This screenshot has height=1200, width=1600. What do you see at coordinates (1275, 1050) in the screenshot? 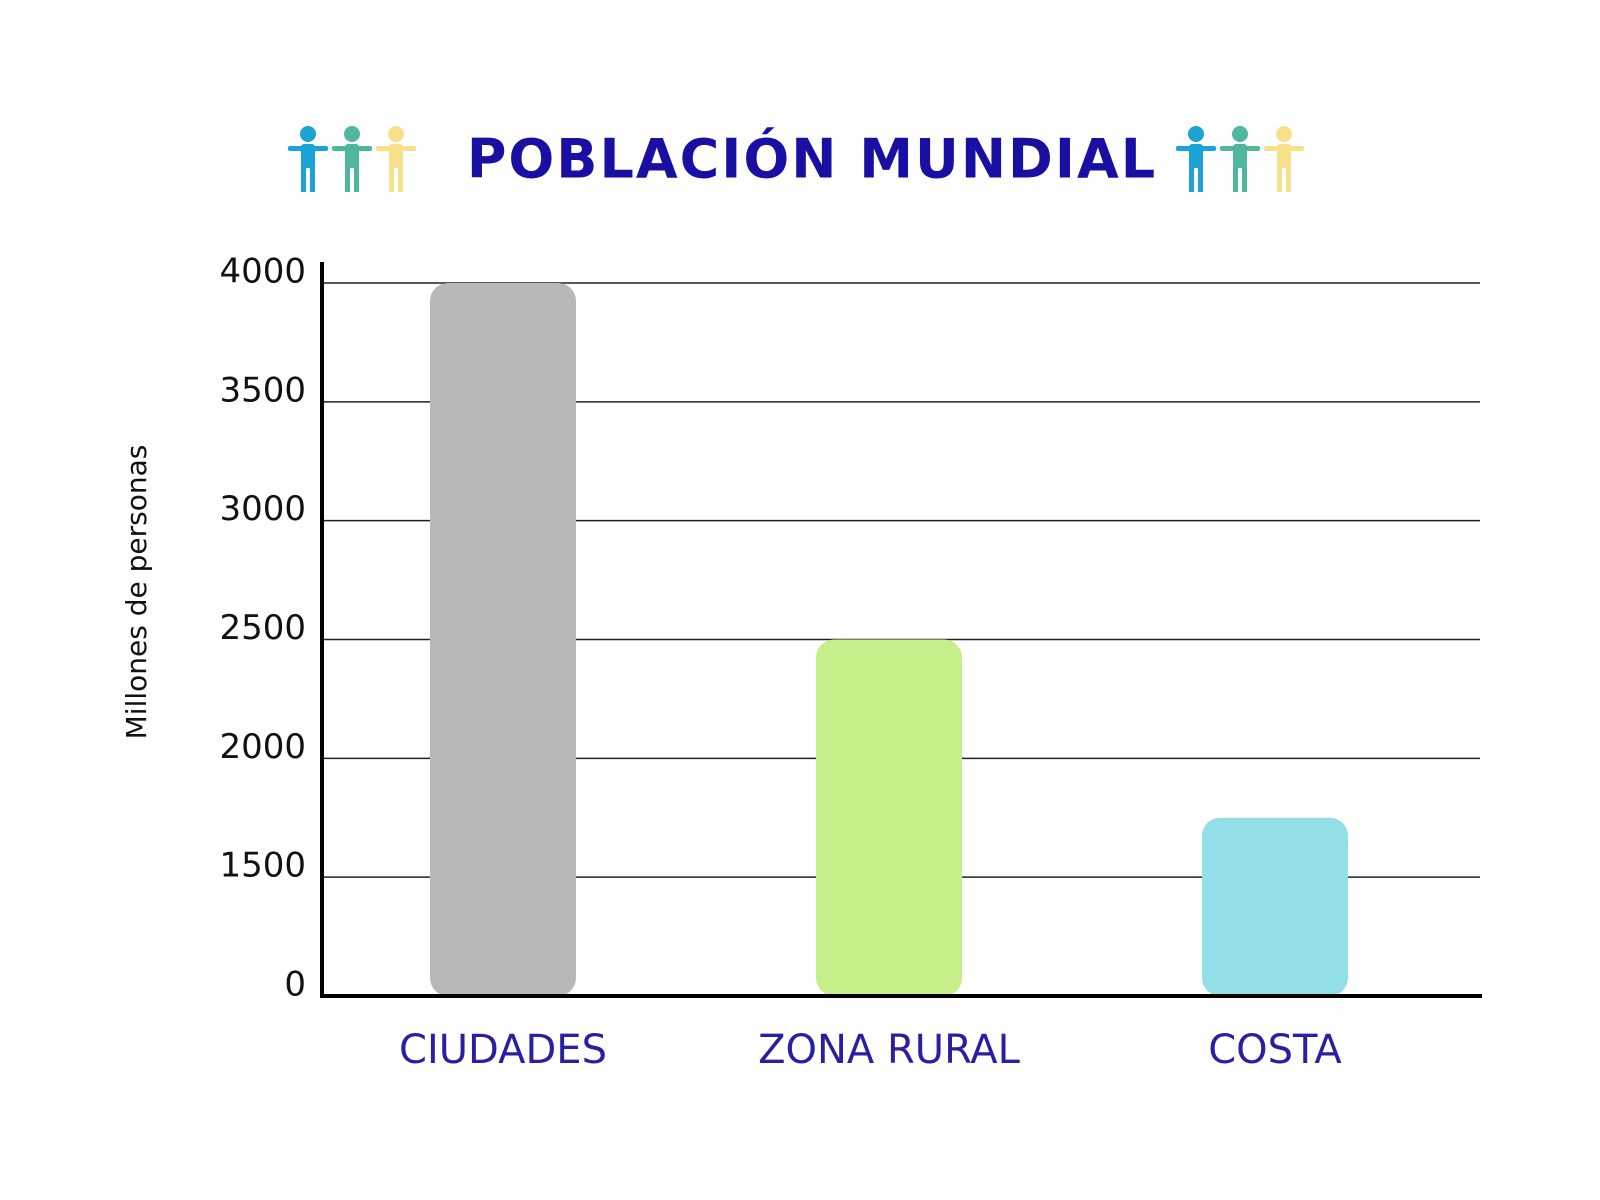
I see `x-tick-label: COSTA` at bounding box center [1275, 1050].